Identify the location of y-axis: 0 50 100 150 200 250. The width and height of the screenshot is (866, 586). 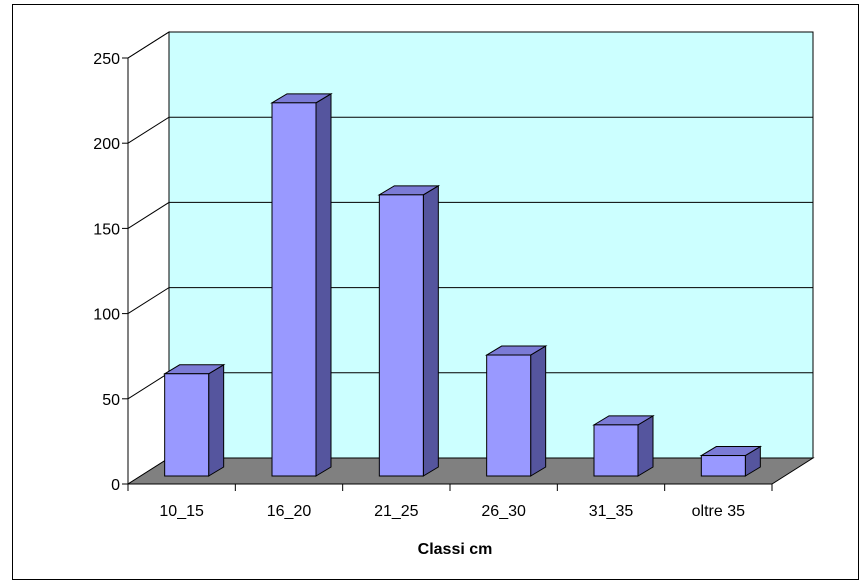
(111, 272).